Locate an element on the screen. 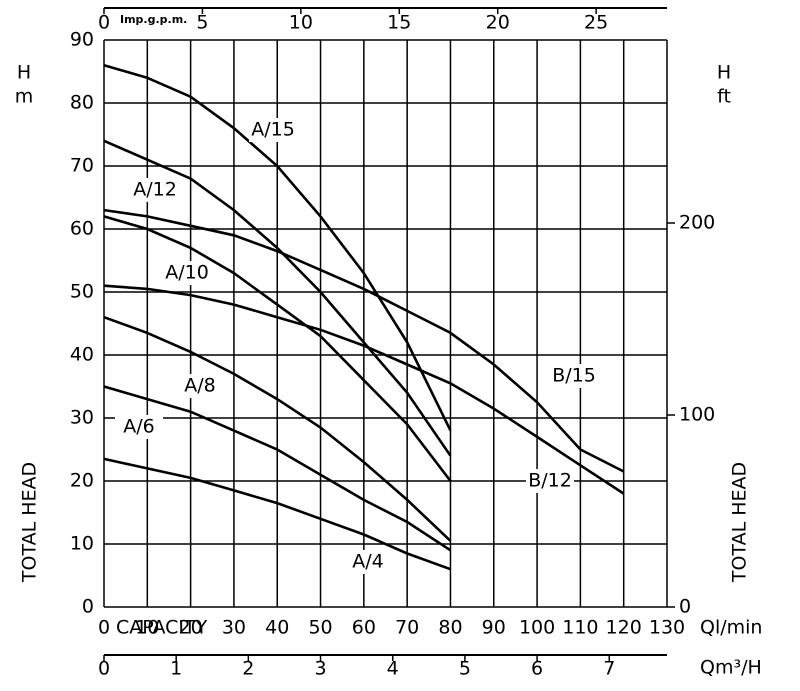 The image size is (800, 691). curve-label: A/12 is located at coordinates (155, 190).